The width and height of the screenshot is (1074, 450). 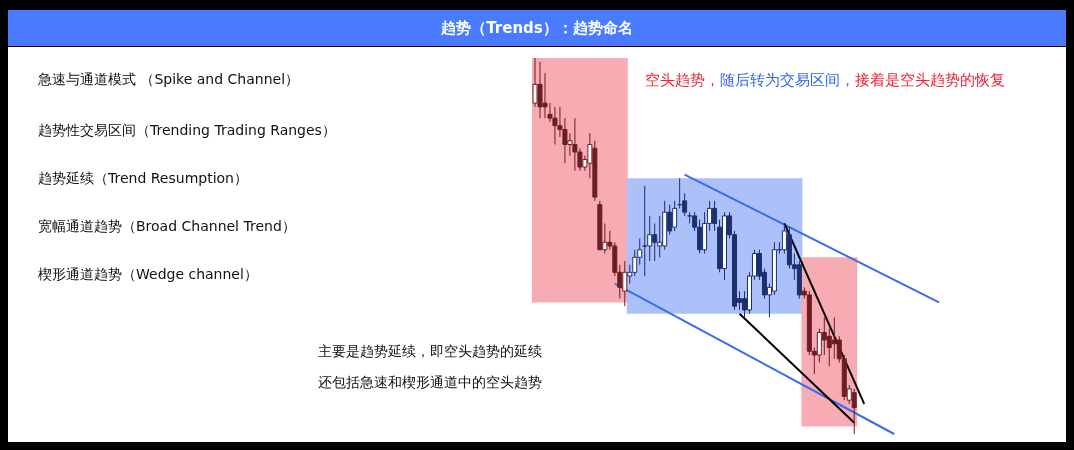 I want to click on text: 急速与通道模式 （Spike and Channel）, so click(x=168, y=79).